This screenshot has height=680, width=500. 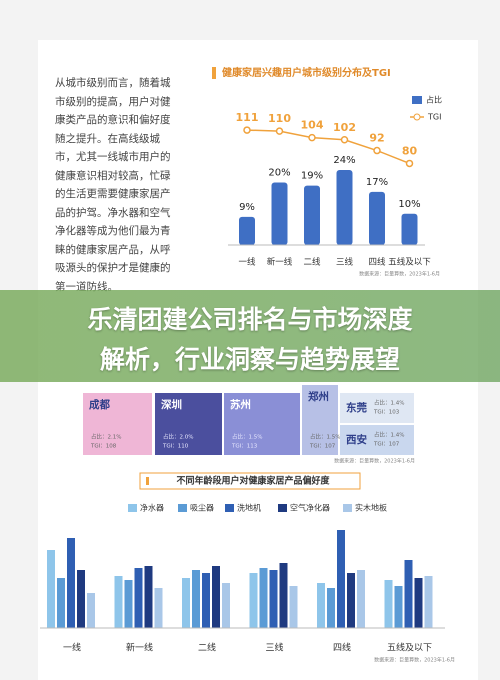 What do you see at coordinates (356, 439) in the screenshot?
I see `city-name: 西安` at bounding box center [356, 439].